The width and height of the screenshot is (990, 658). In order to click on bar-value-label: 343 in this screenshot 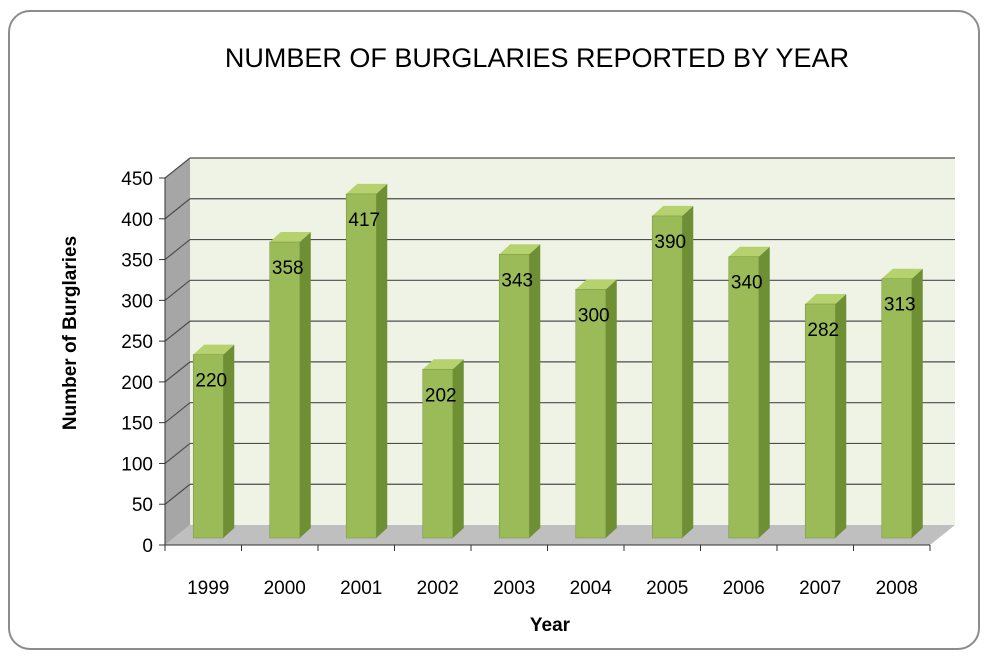, I will do `click(517, 280)`.